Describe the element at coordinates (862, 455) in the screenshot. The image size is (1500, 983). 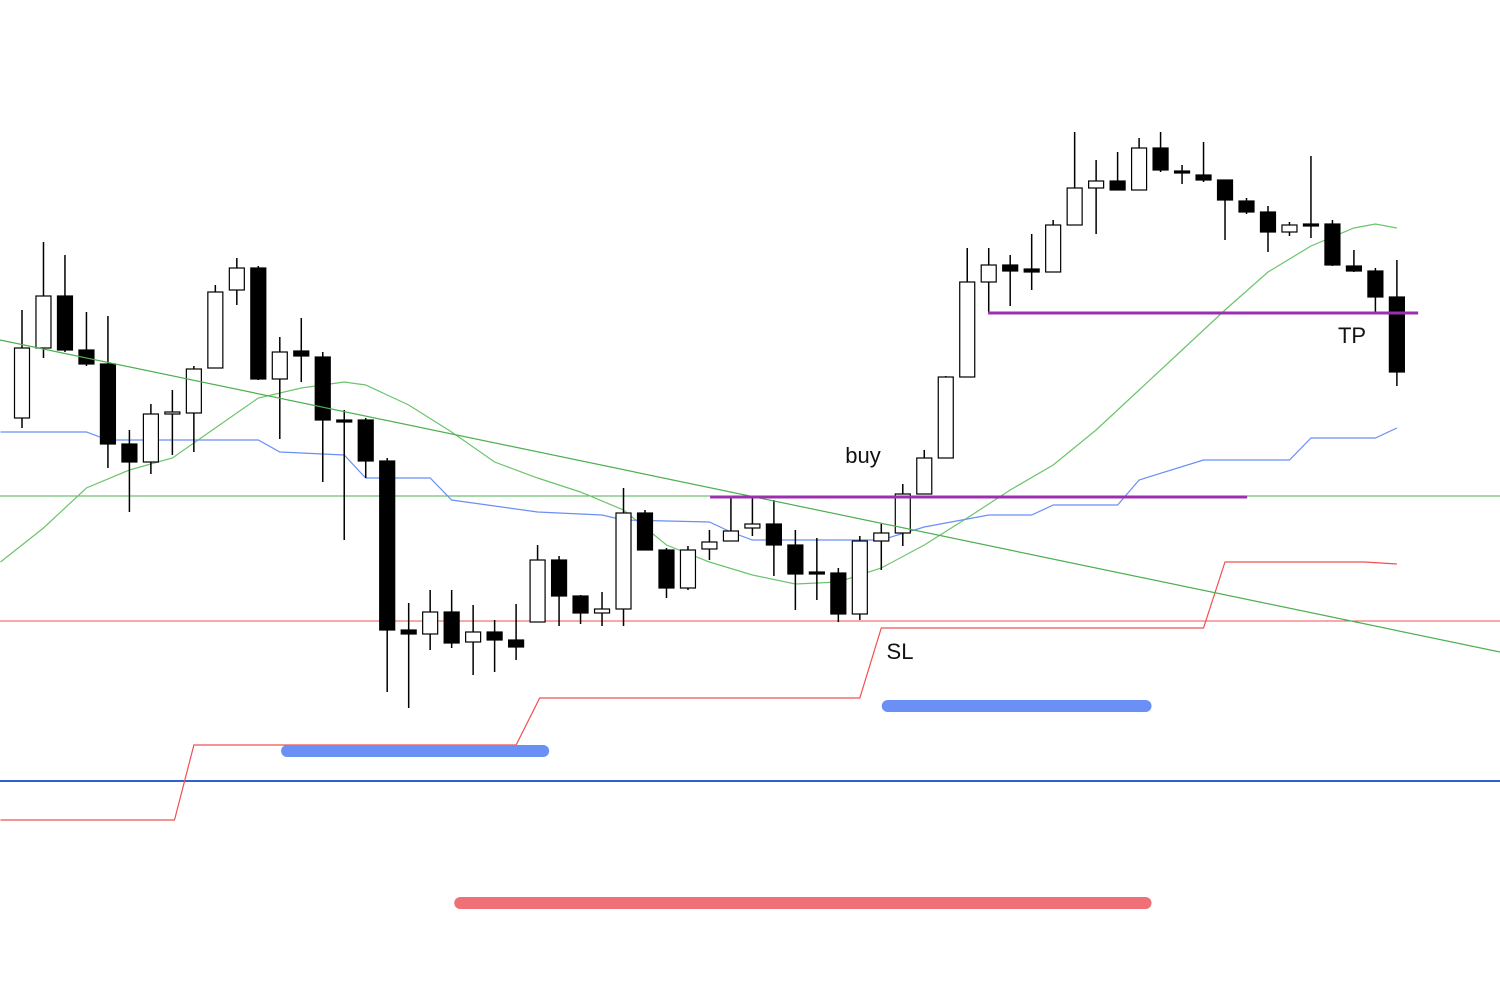
I see `annotation: buy` at that location.